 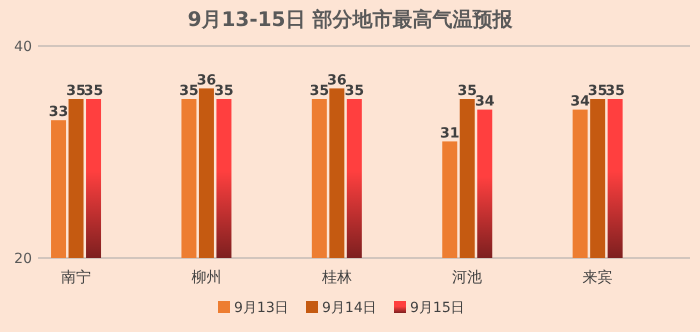 What do you see at coordinates (349, 308) in the screenshot?
I see `legend-label: 9月14日` at bounding box center [349, 308].